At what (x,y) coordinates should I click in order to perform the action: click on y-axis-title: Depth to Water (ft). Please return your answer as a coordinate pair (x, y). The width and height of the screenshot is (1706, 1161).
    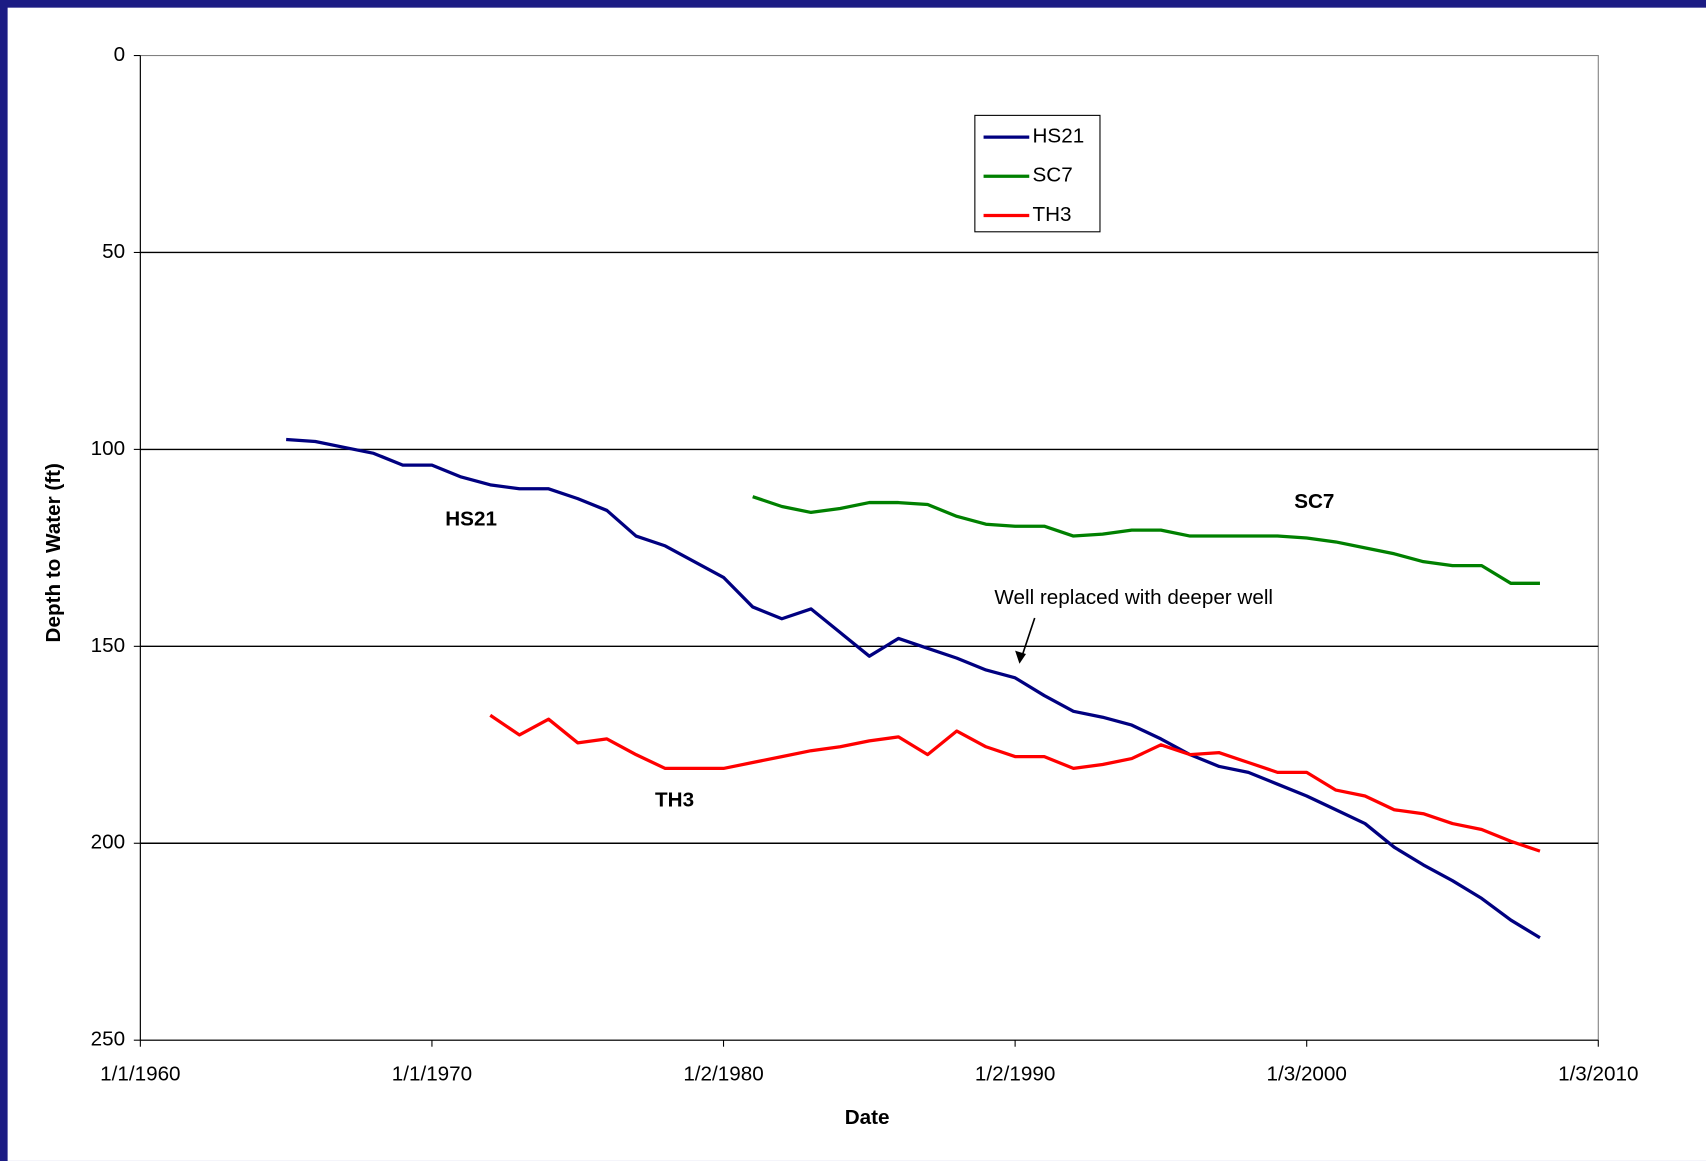
    Looking at the image, I should click on (53, 552).